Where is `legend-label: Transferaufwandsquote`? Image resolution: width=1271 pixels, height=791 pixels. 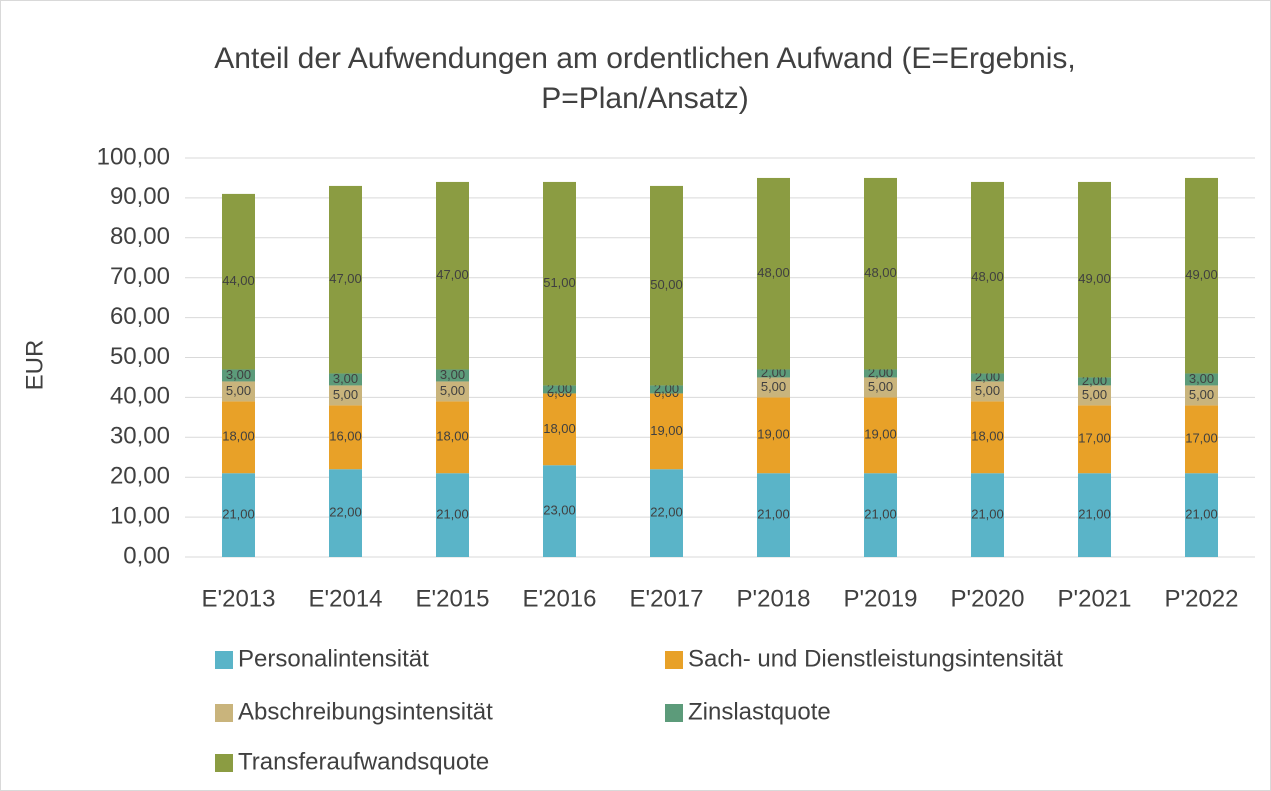 legend-label: Transferaufwandsquote is located at coordinates (363, 761).